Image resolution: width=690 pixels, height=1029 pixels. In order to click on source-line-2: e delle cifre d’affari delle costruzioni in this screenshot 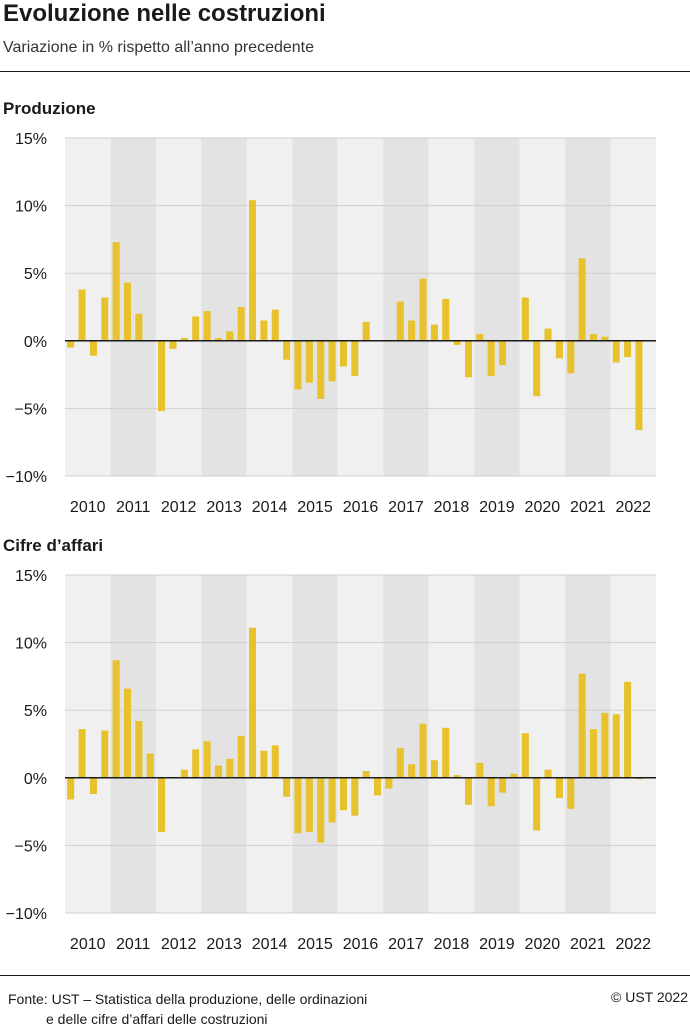, I will do `click(157, 1019)`.